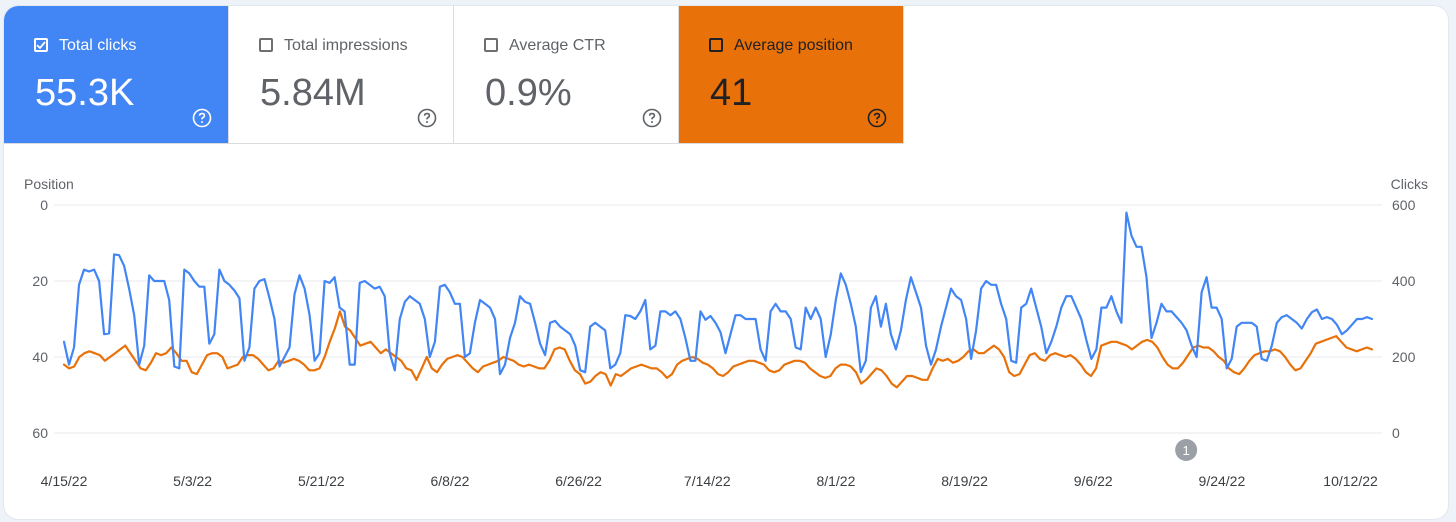 The height and width of the screenshot is (522, 1456). Describe the element at coordinates (793, 45) in the screenshot. I see `metric-label: Average position` at that location.